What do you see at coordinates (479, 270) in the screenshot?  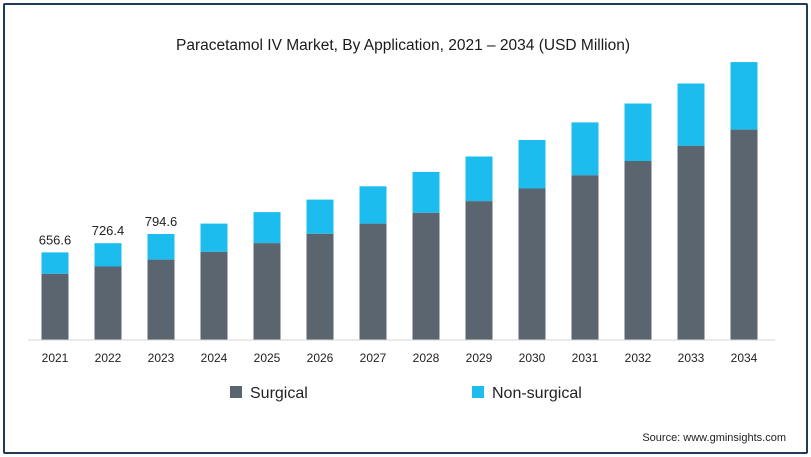 I see `bar-surgical-2029` at bounding box center [479, 270].